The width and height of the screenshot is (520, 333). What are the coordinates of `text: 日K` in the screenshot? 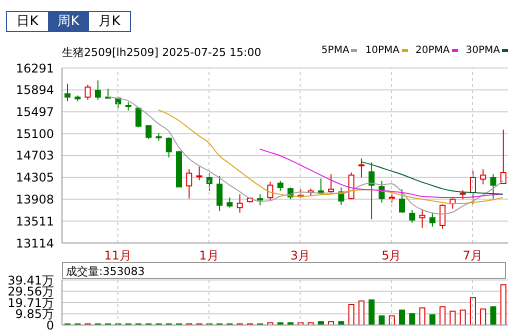 It's located at (27, 21).